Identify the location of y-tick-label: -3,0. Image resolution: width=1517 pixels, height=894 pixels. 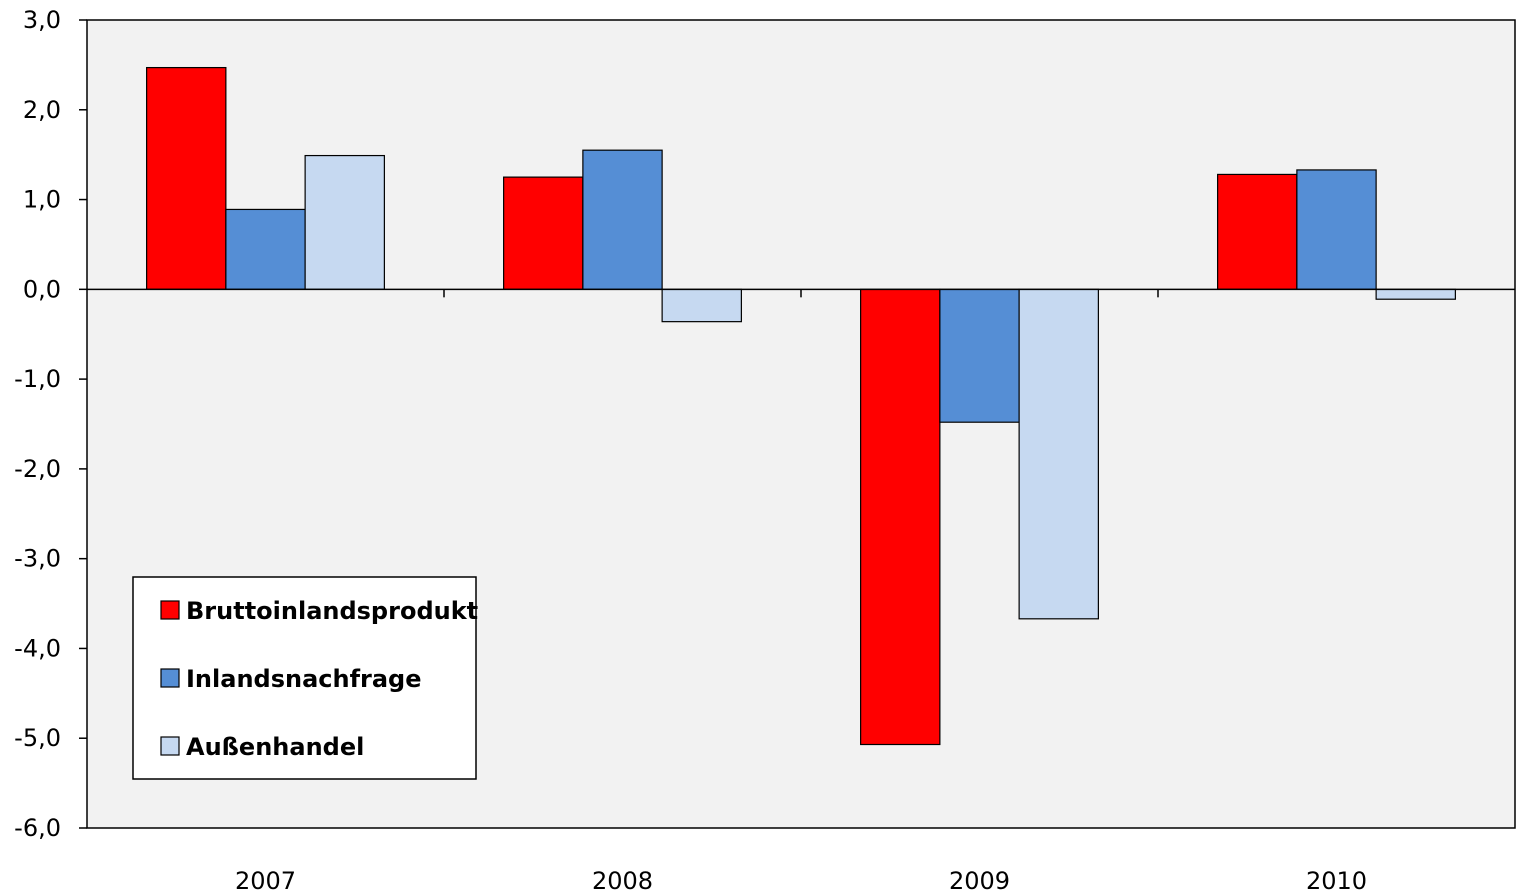
(37, 559).